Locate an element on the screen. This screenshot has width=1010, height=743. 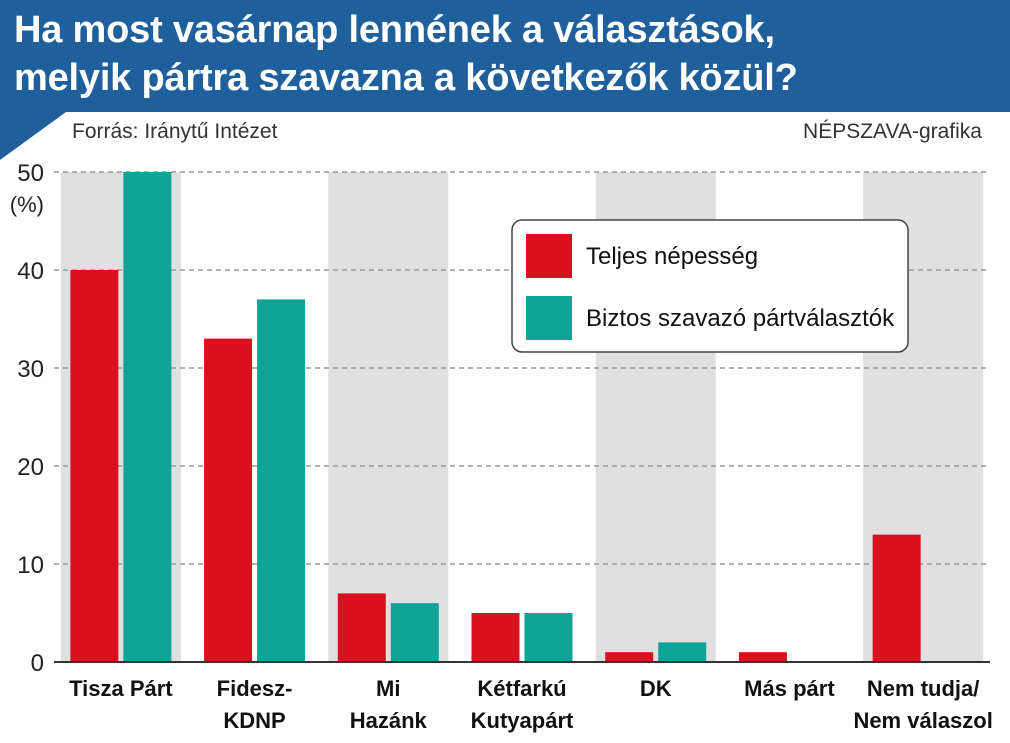
x-tick-label-line: Nem tudja/ is located at coordinates (923, 688).